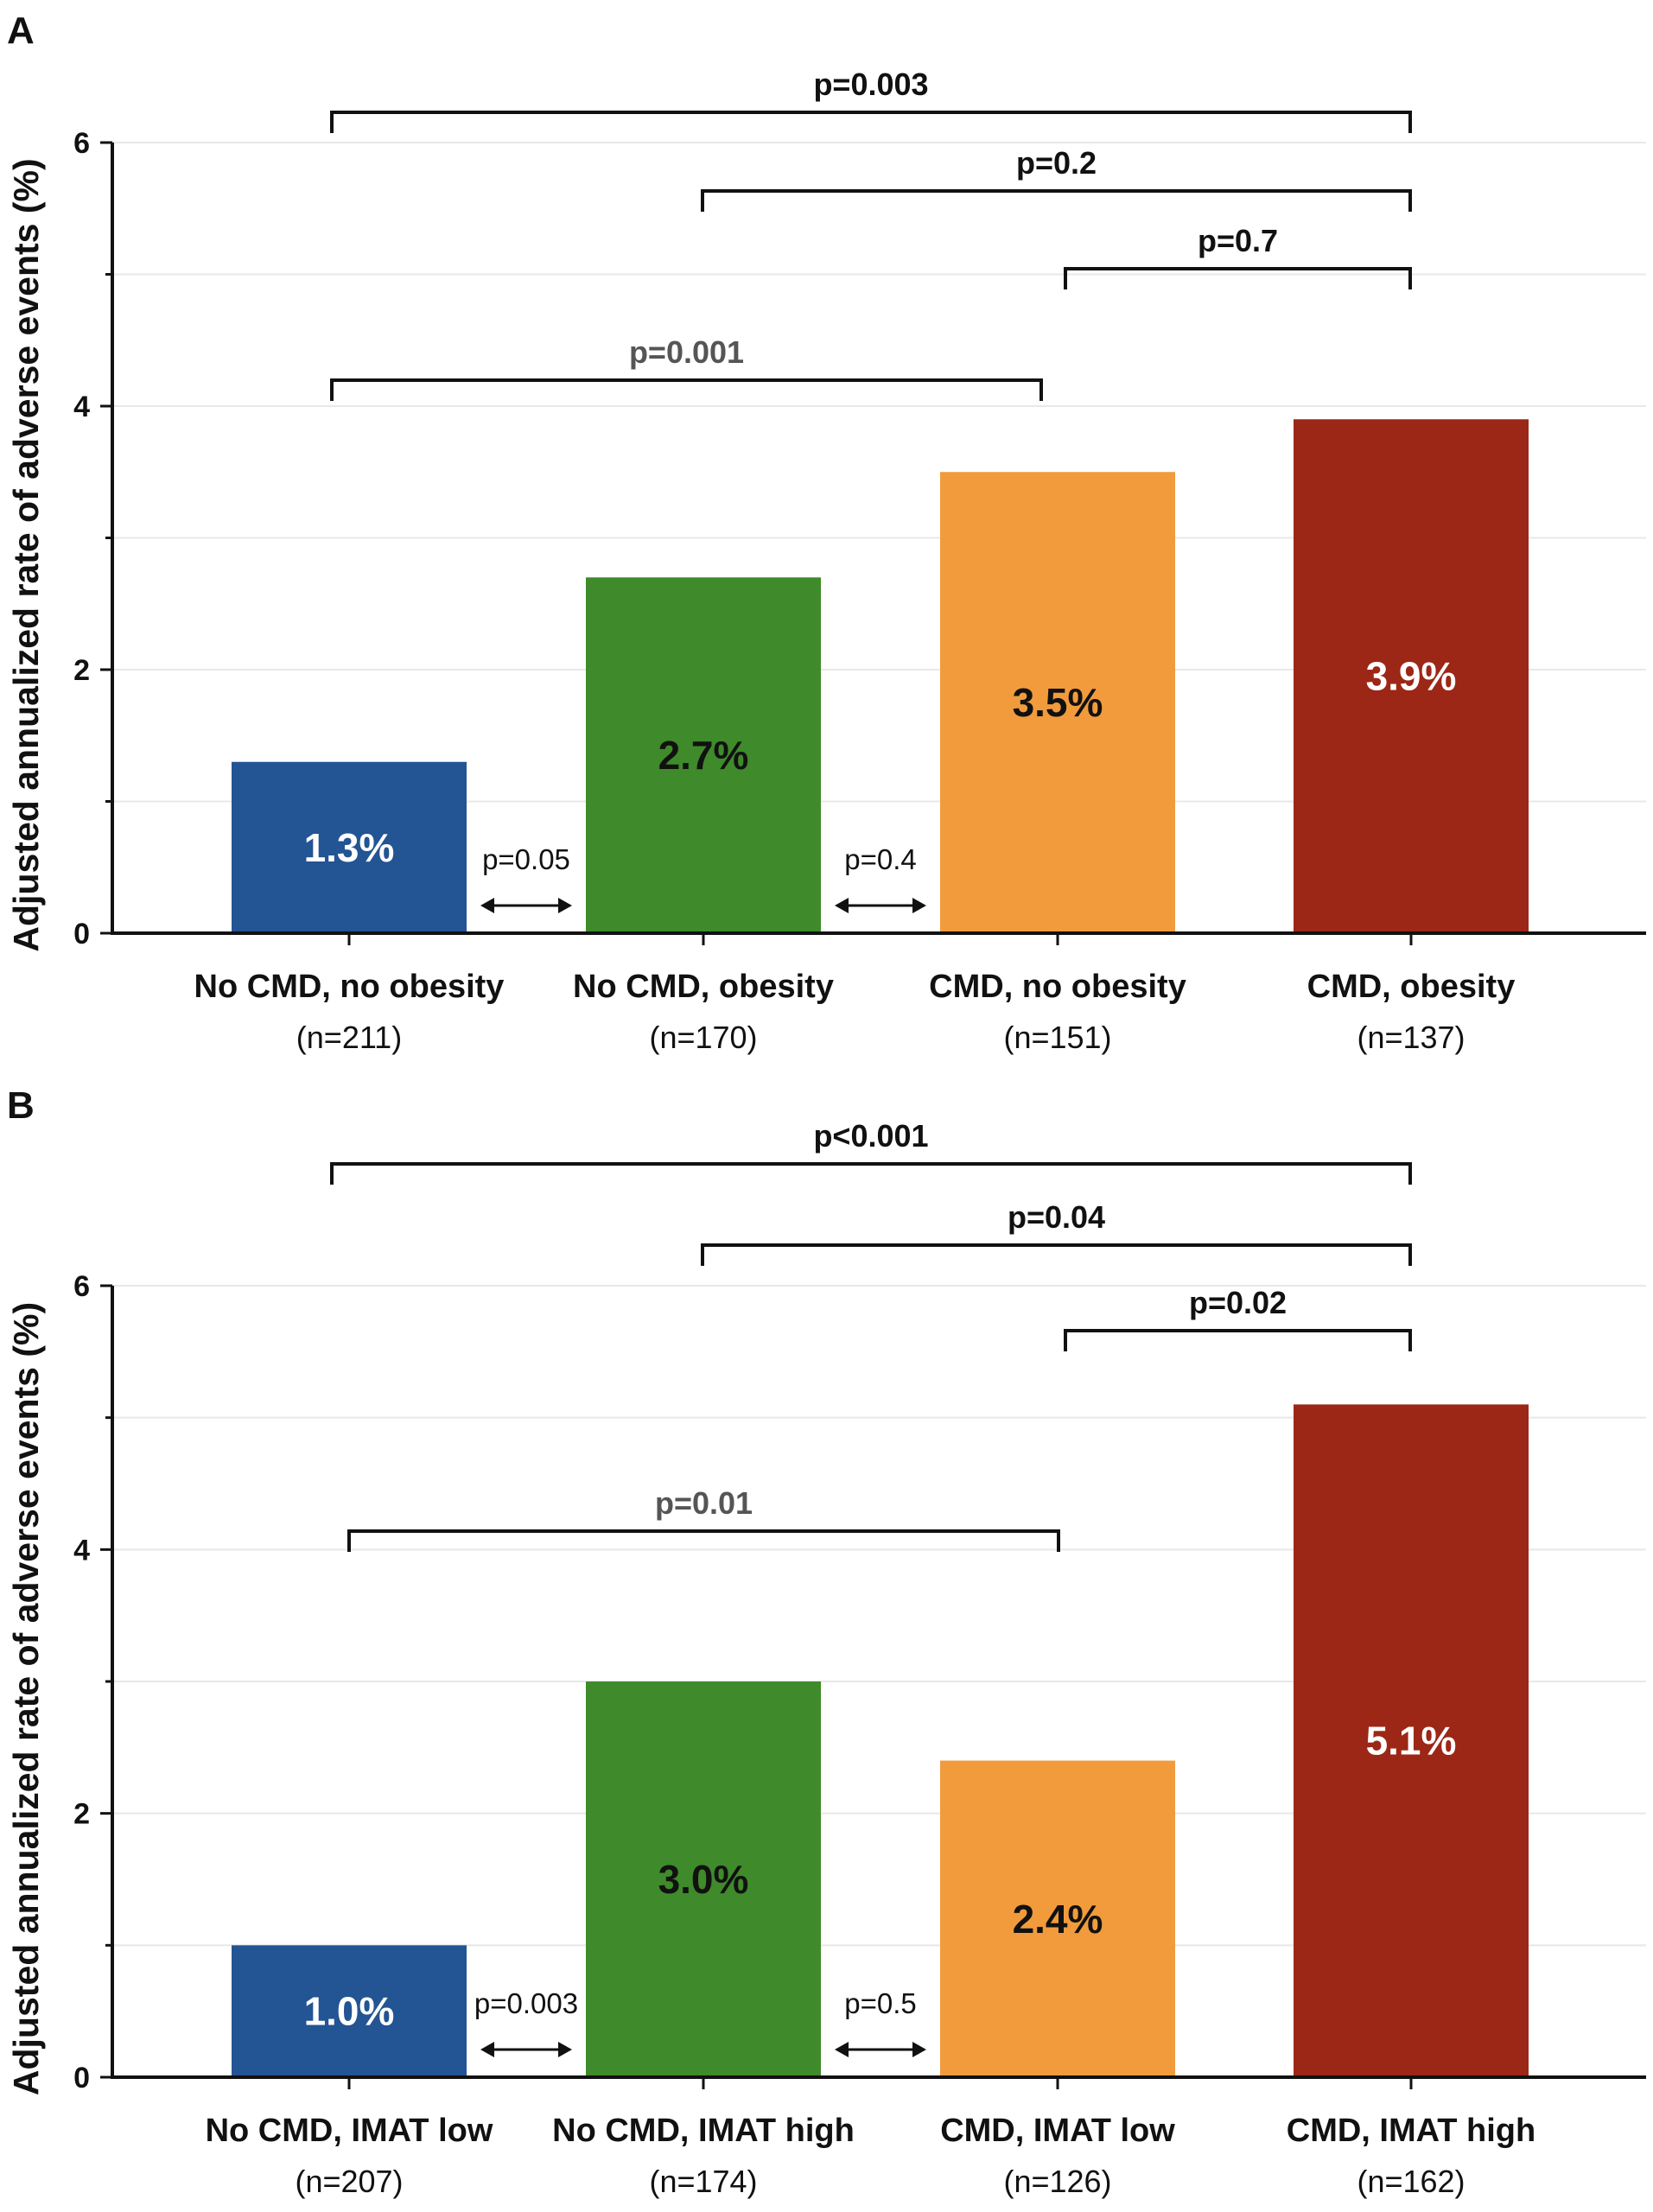  Describe the element at coordinates (880, 2003) in the screenshot. I see `adjacent-p-value: p=0.5` at that location.